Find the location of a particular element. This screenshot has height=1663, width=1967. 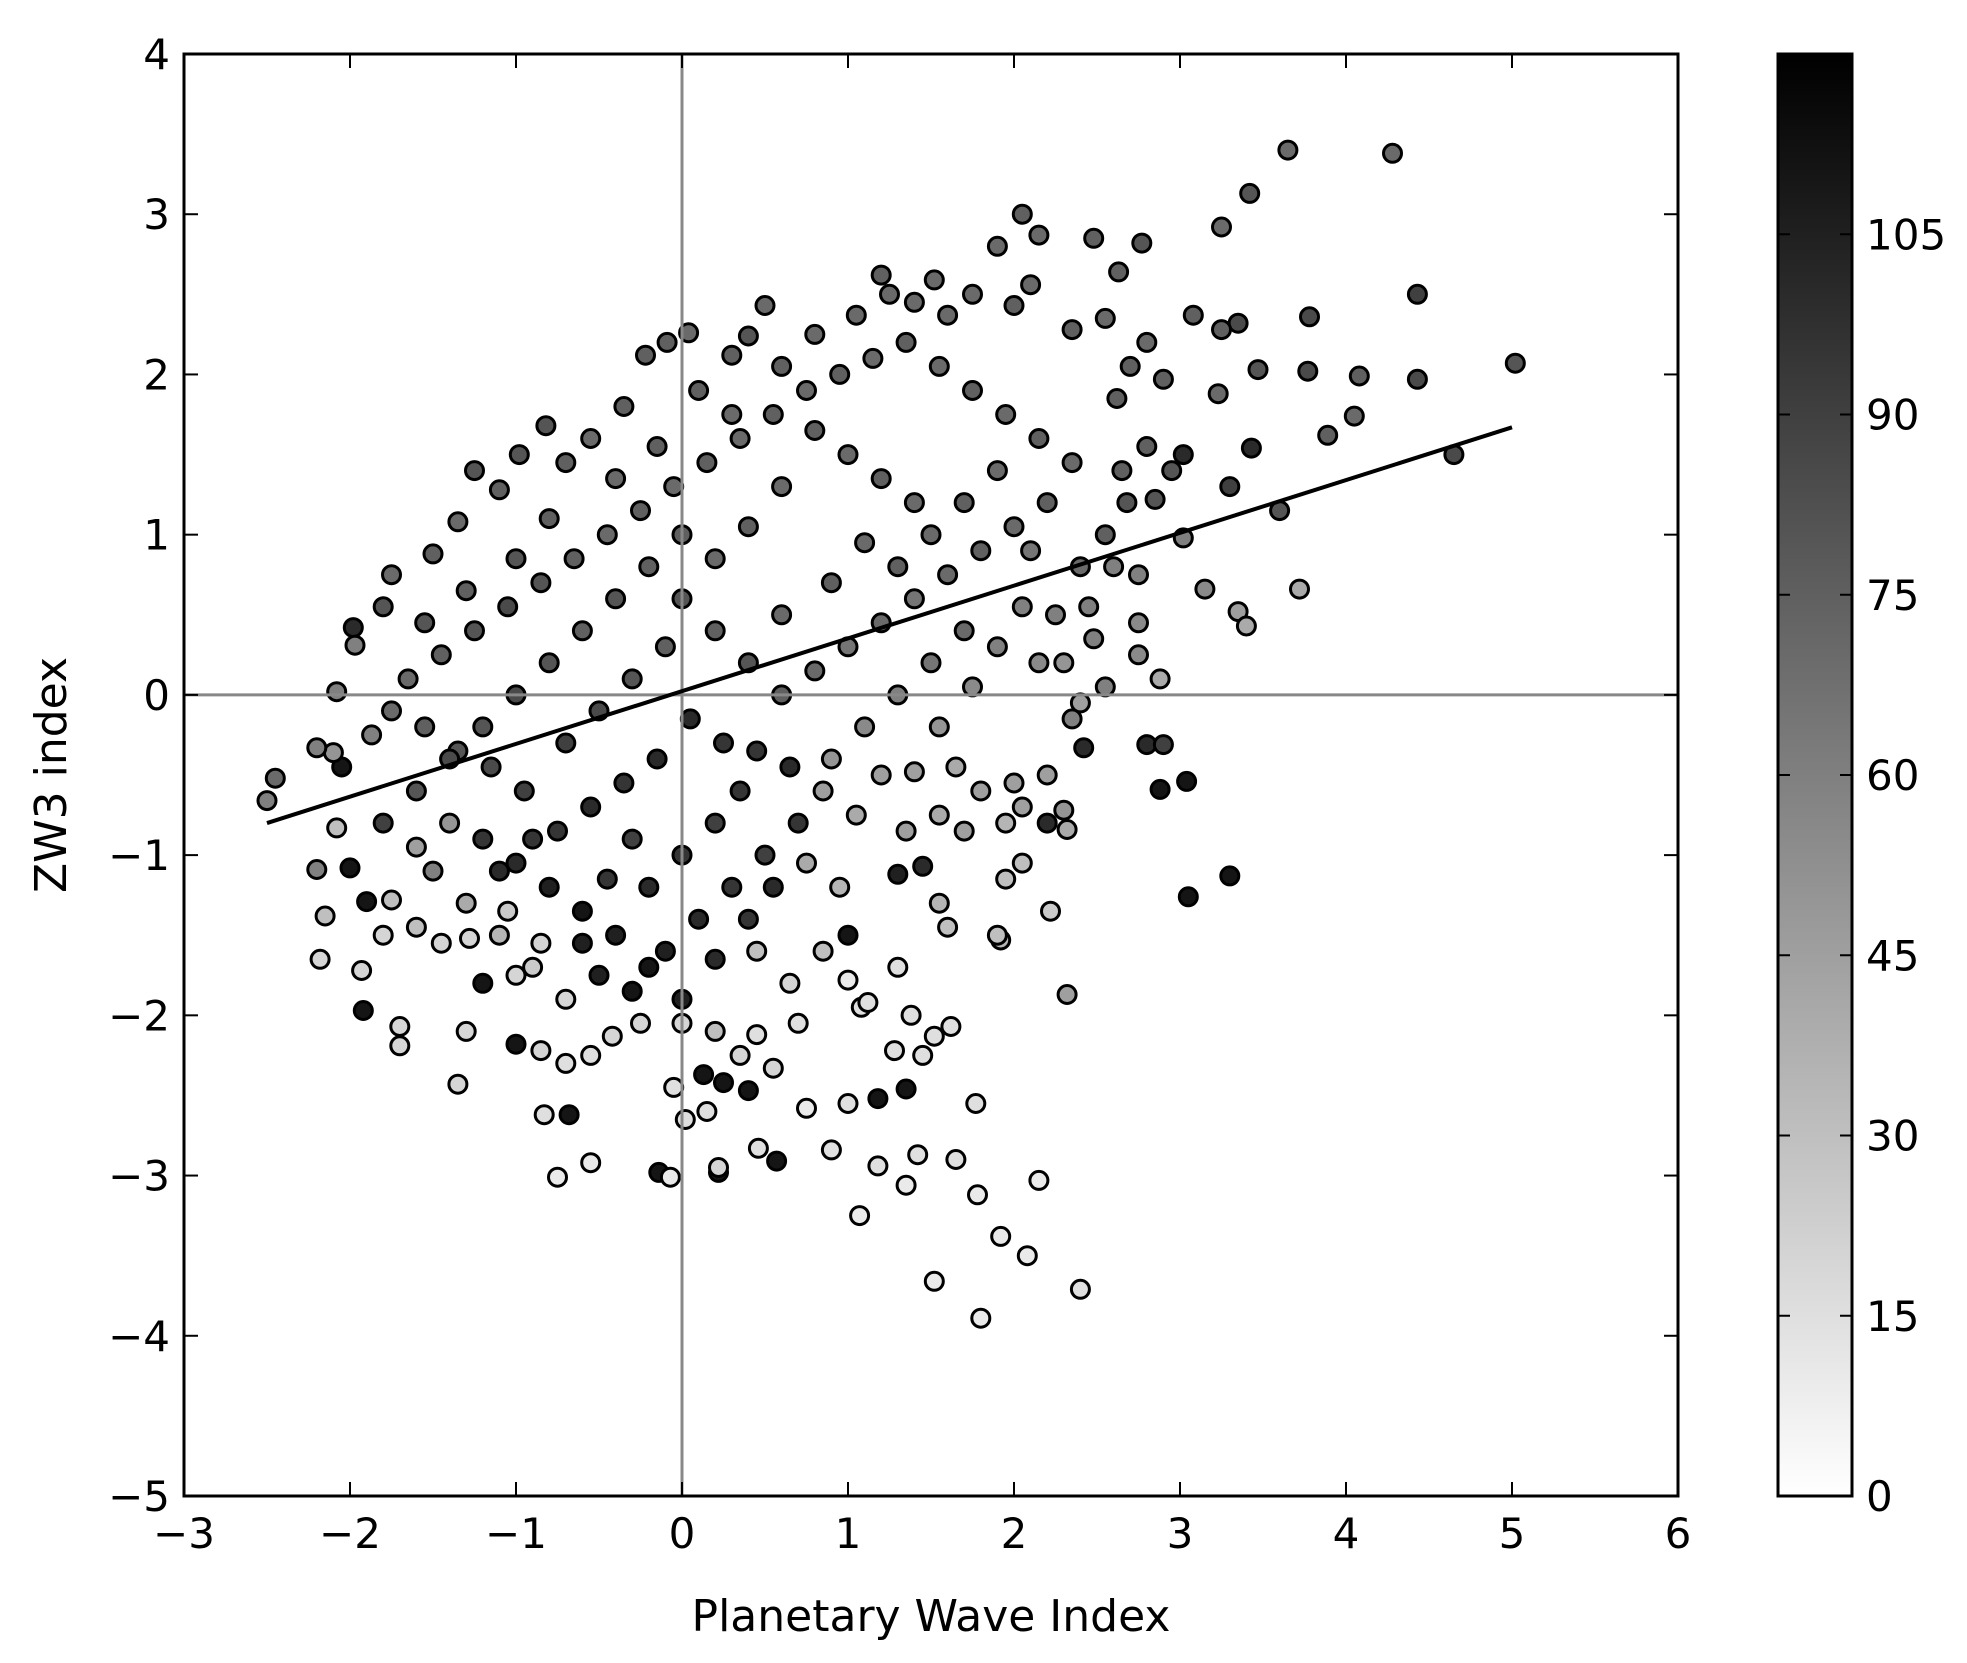

x-tick-label: −2 is located at coordinates (350, 1533).